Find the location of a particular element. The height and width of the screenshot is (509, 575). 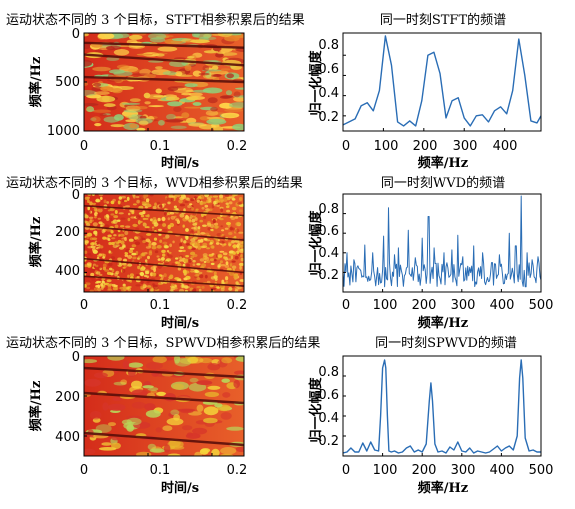

y-tick-label: 400 is located at coordinates (67, 437).